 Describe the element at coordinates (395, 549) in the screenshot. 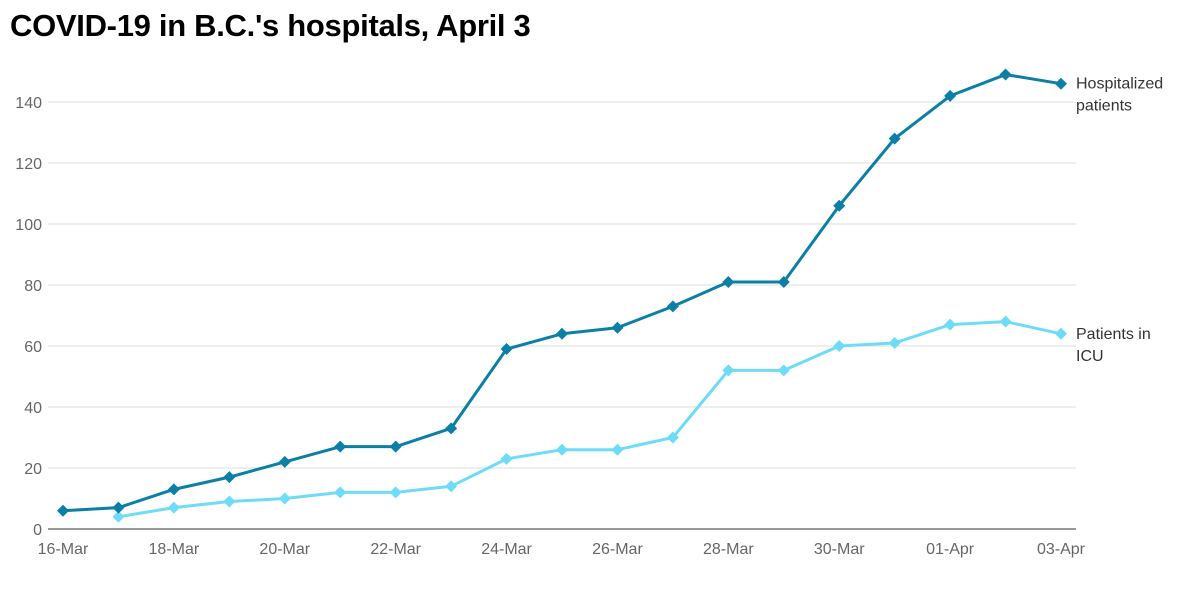

I see `x-tick-label: 22-Mar` at that location.